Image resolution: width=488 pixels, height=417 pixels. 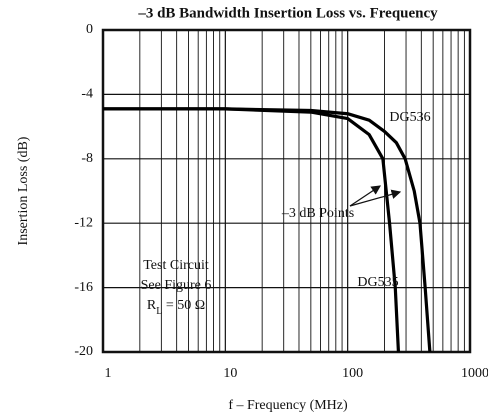 I want to click on annotation: See Figure 6, so click(x=176, y=285).